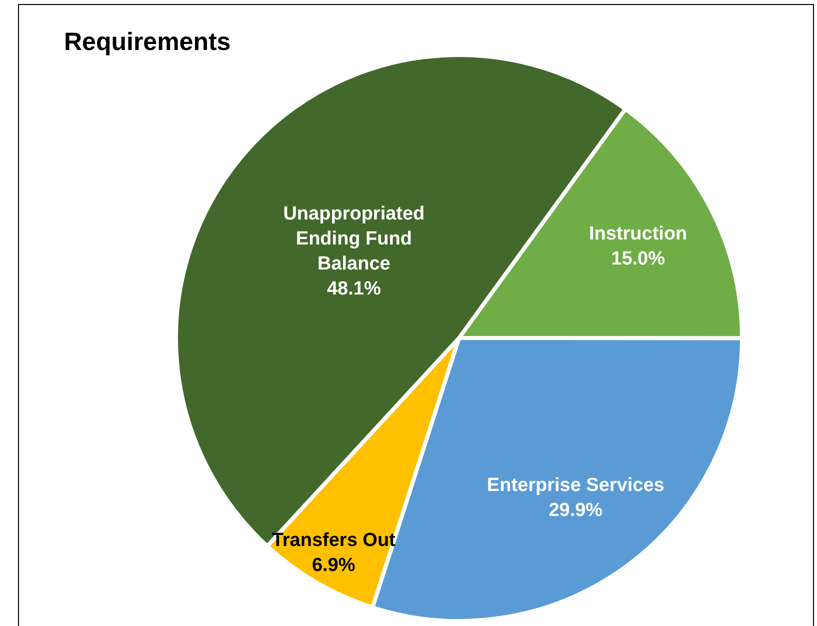 The height and width of the screenshot is (626, 817). What do you see at coordinates (354, 239) in the screenshot?
I see `slice-label: Unappropriated Ending Fund Balance` at bounding box center [354, 239].